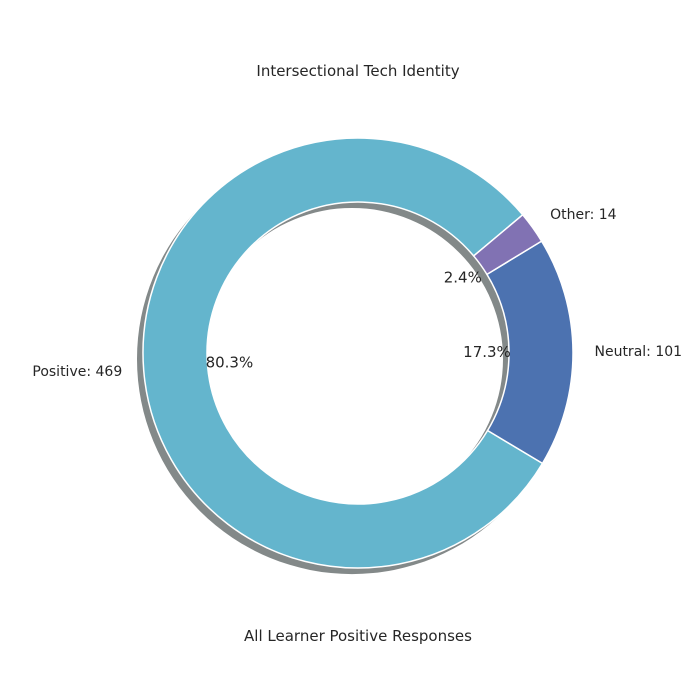 This screenshot has width=700, height=700. Describe the element at coordinates (358, 71) in the screenshot. I see `chart-title: Intersectional Tech Identity` at that location.